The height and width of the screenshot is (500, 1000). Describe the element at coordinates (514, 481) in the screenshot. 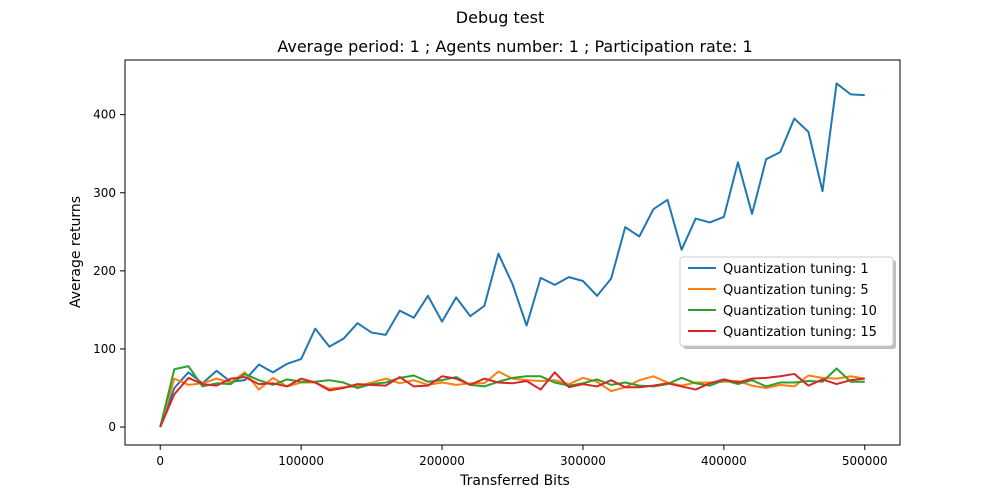

I see `x-axis-label: Transferred Bits` at that location.